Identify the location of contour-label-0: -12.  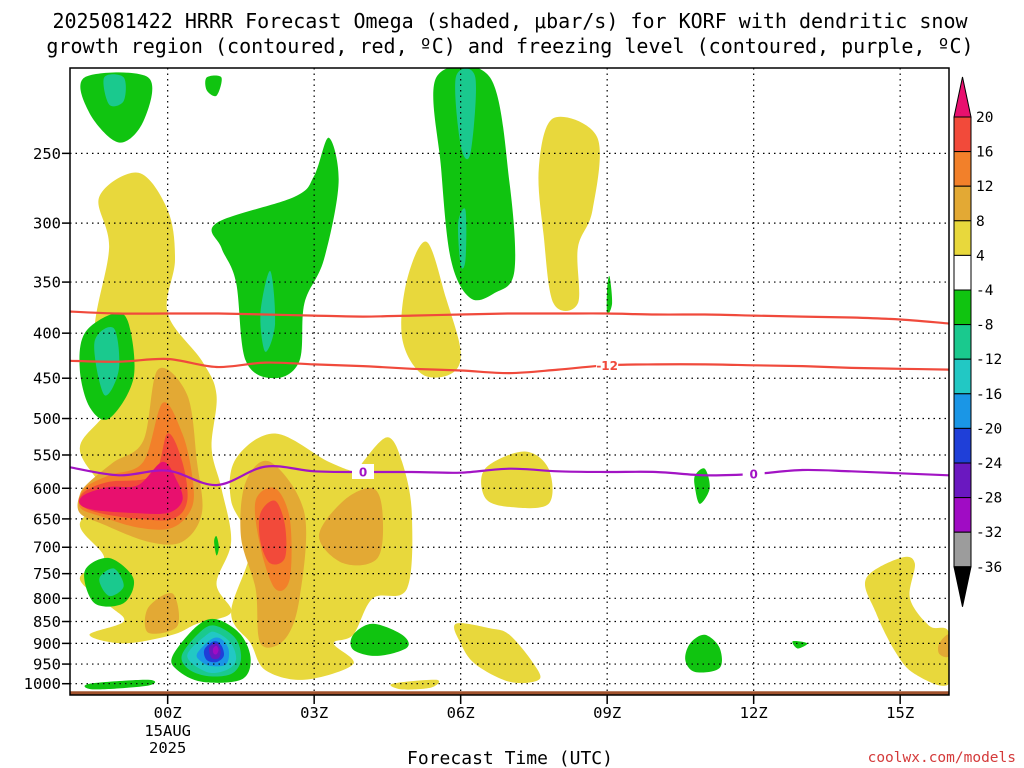
(607, 366).